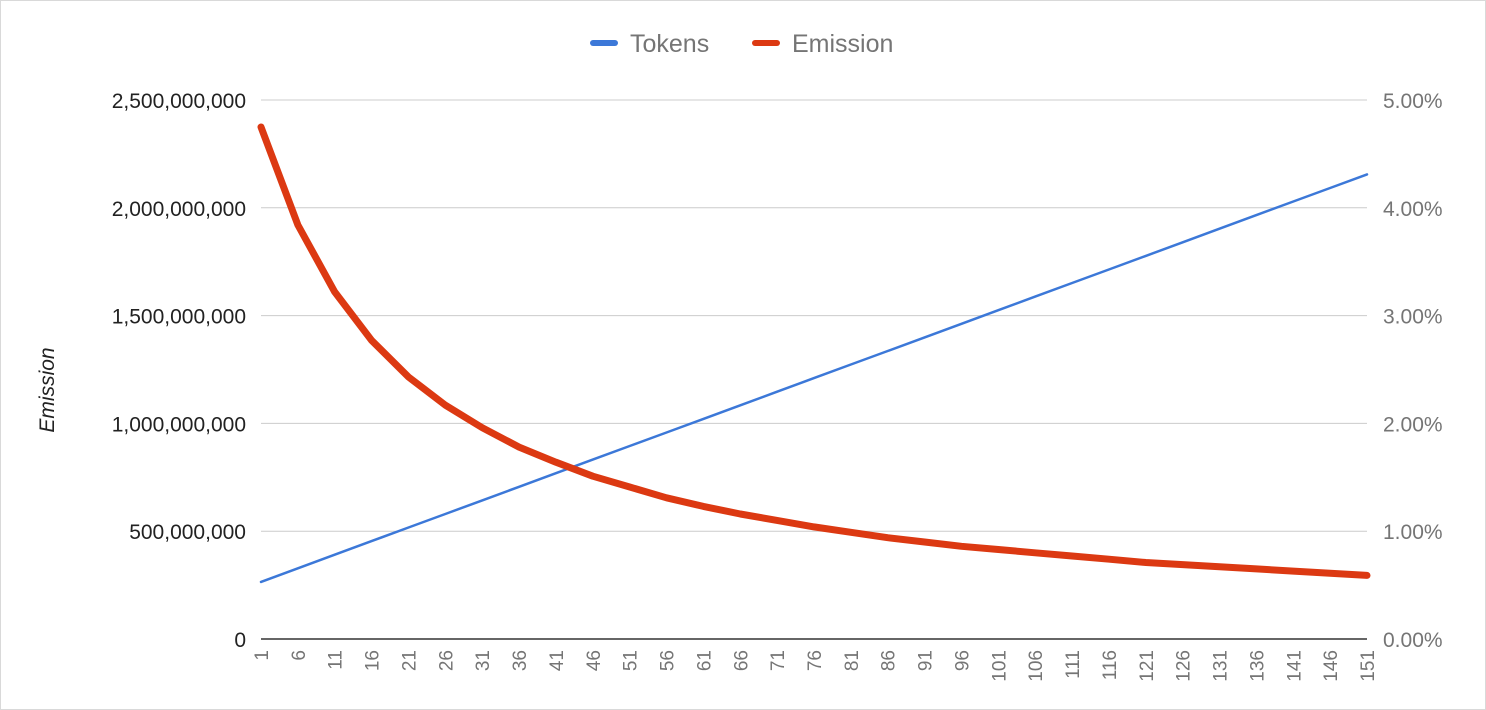 This screenshot has height=710, width=1486. I want to click on y-tick-label: 2,500,000,000, so click(179, 101).